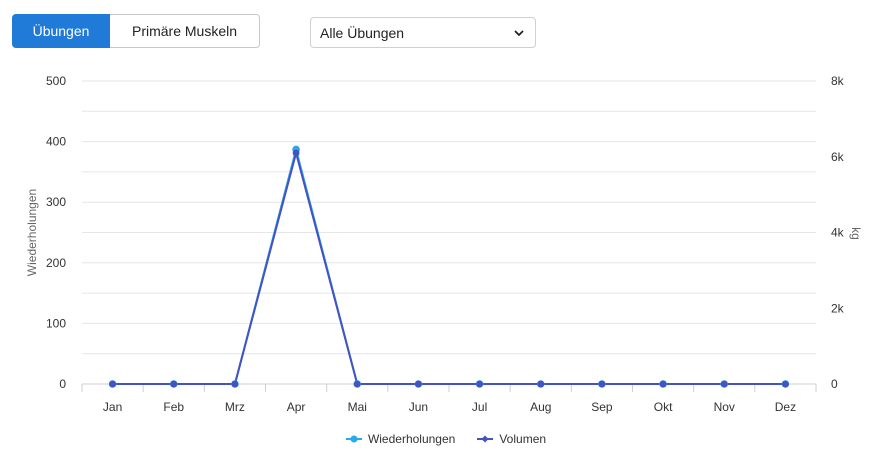  I want to click on tab-primary-muscles: Primäre Muskeln, so click(185, 31).